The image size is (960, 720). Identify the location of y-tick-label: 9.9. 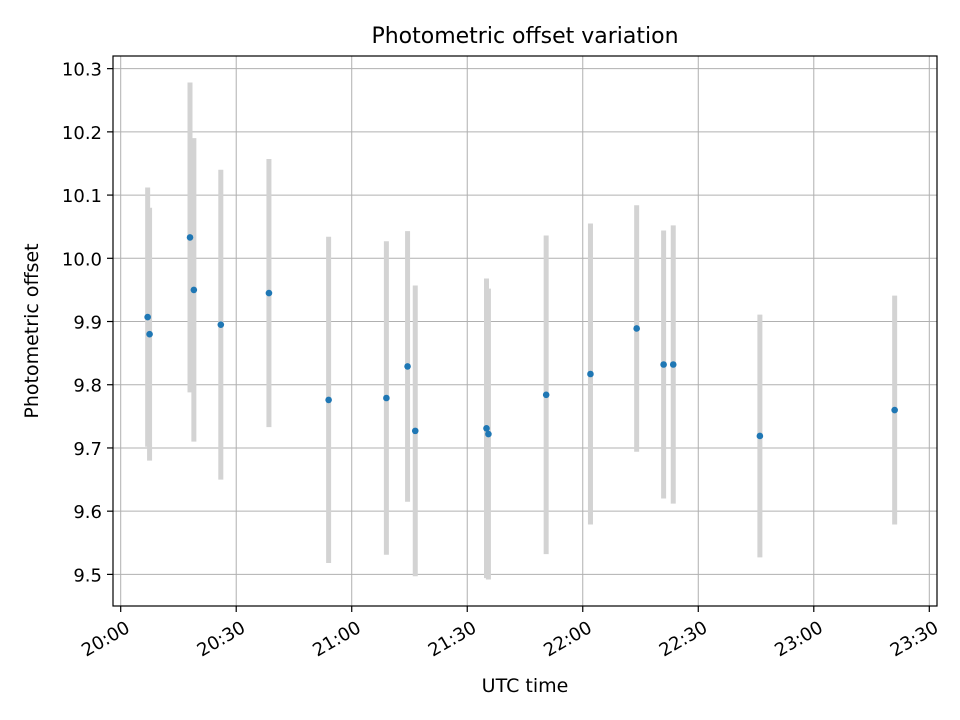
(87, 323).